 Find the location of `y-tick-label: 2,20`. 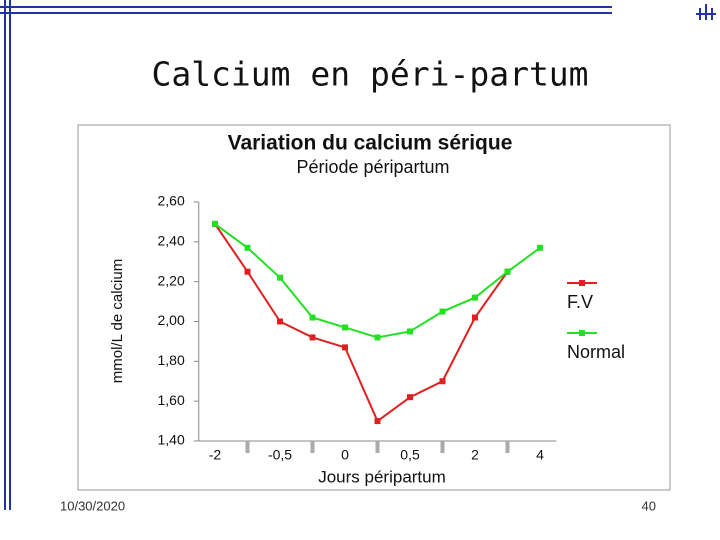

y-tick-label: 2,20 is located at coordinates (171, 280).